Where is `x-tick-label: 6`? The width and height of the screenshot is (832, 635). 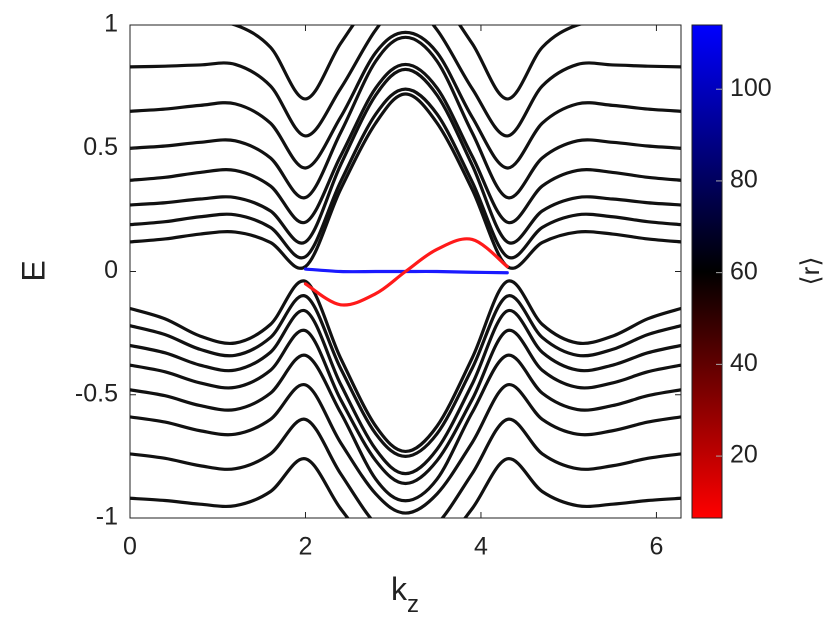
x-tick-label: 6 is located at coordinates (656, 547).